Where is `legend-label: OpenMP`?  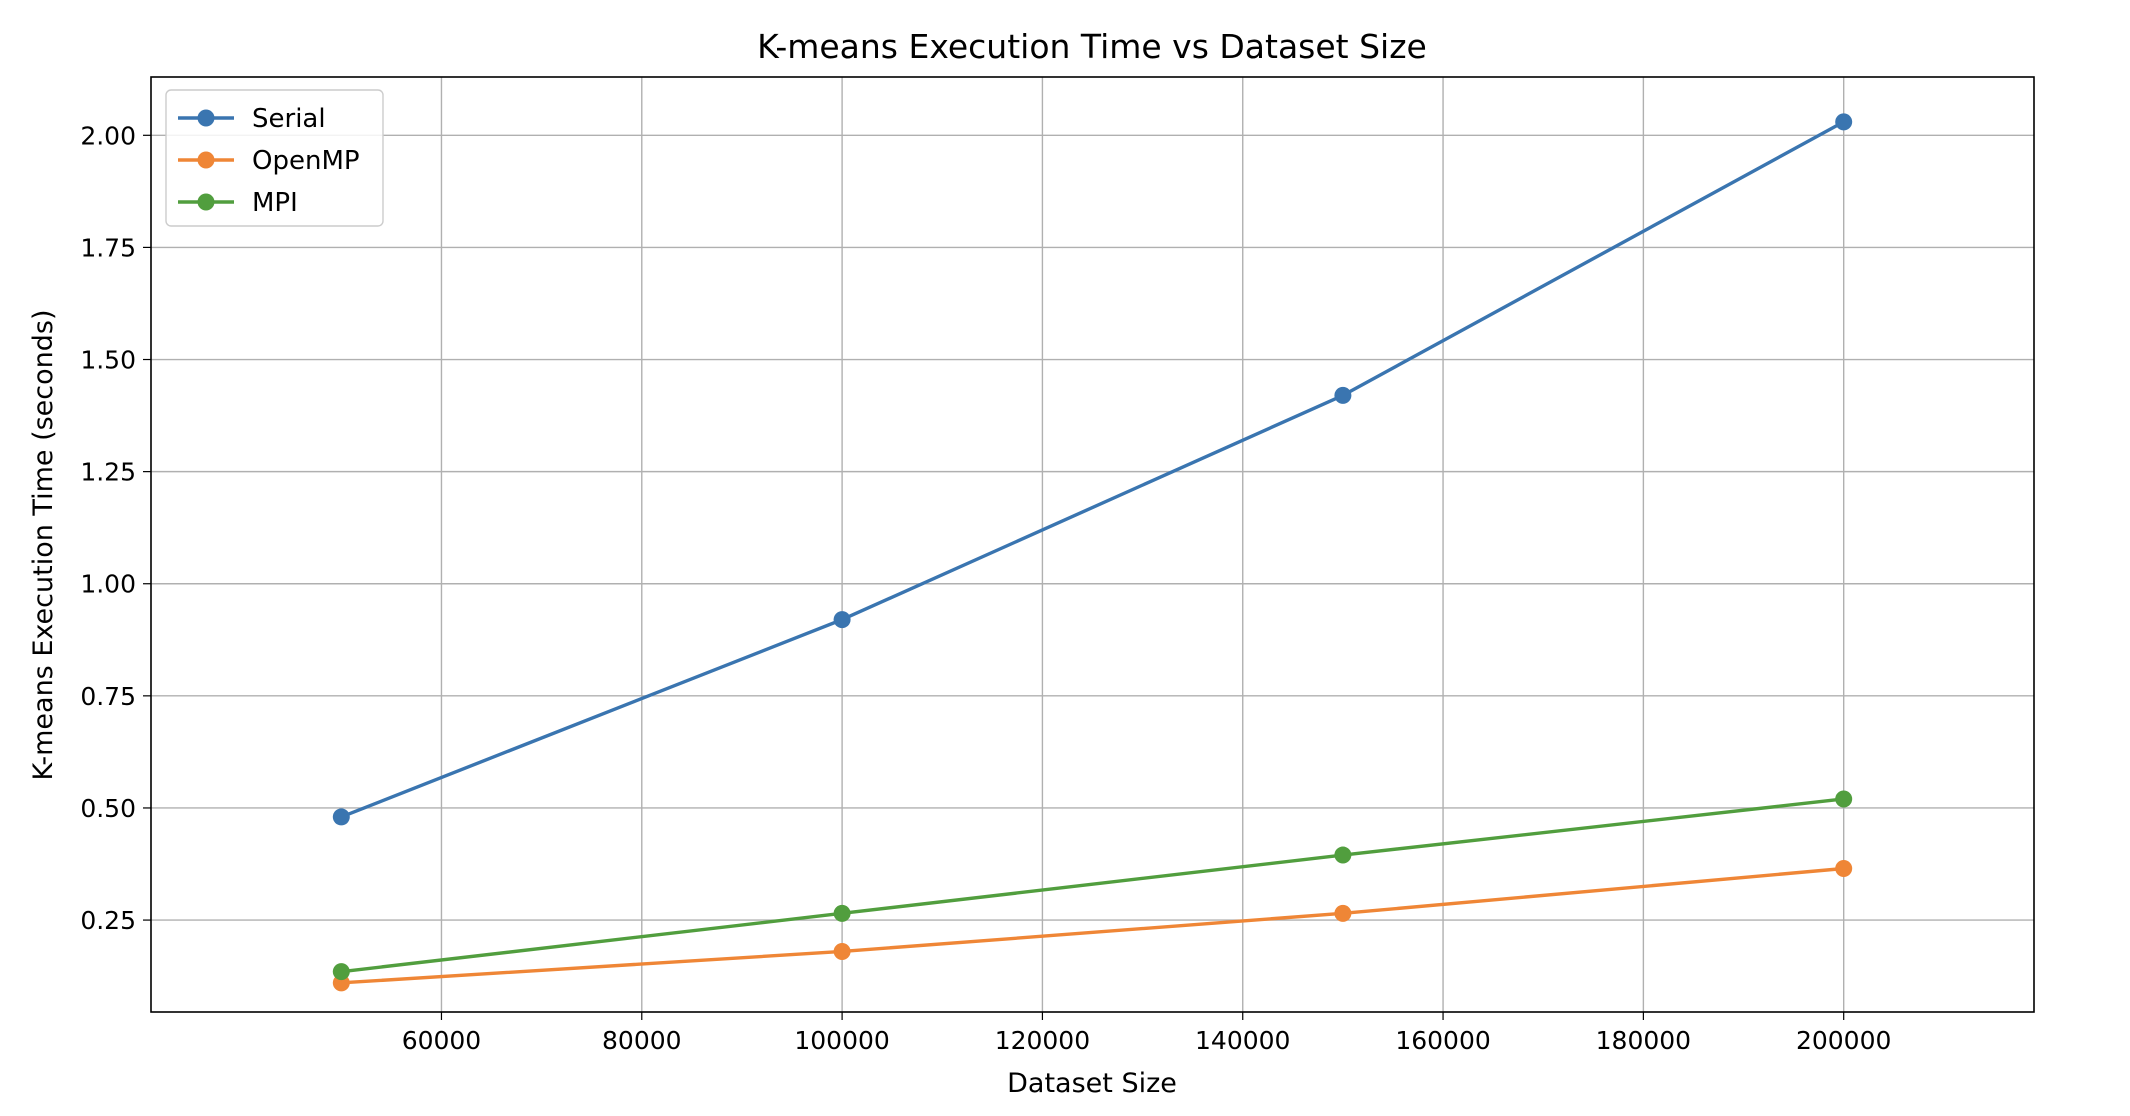
legend-label: OpenMP is located at coordinates (306, 161).